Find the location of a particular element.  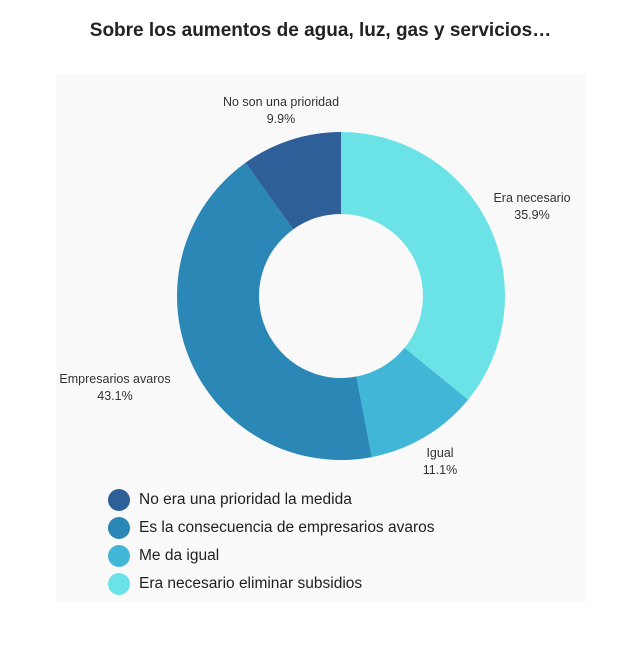

slice-value-label: 11.1% is located at coordinates (440, 470).